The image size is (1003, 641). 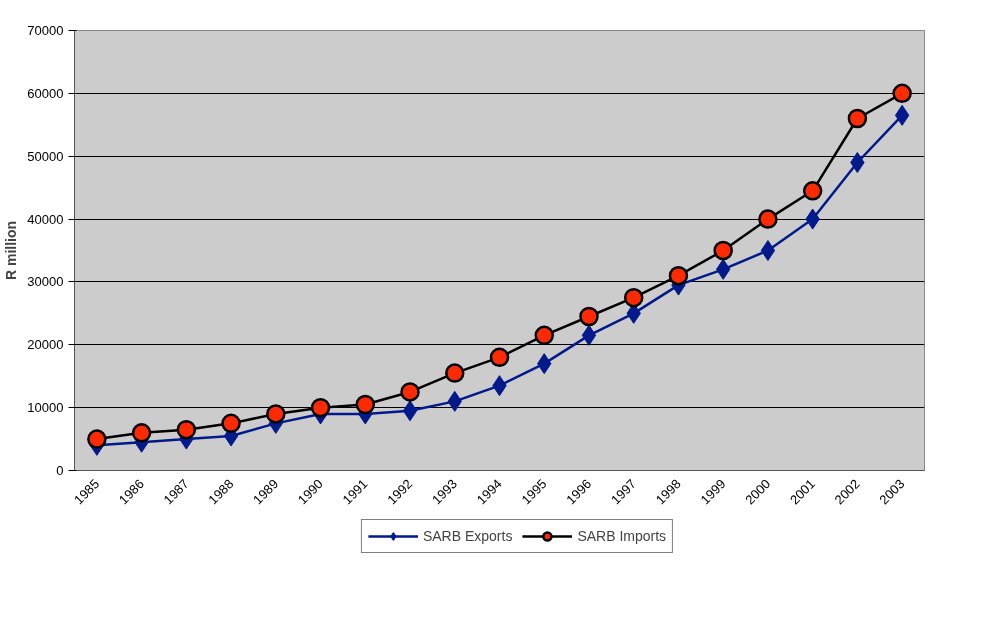 What do you see at coordinates (622, 536) in the screenshot?
I see `legend-label: SARB Imports` at bounding box center [622, 536].